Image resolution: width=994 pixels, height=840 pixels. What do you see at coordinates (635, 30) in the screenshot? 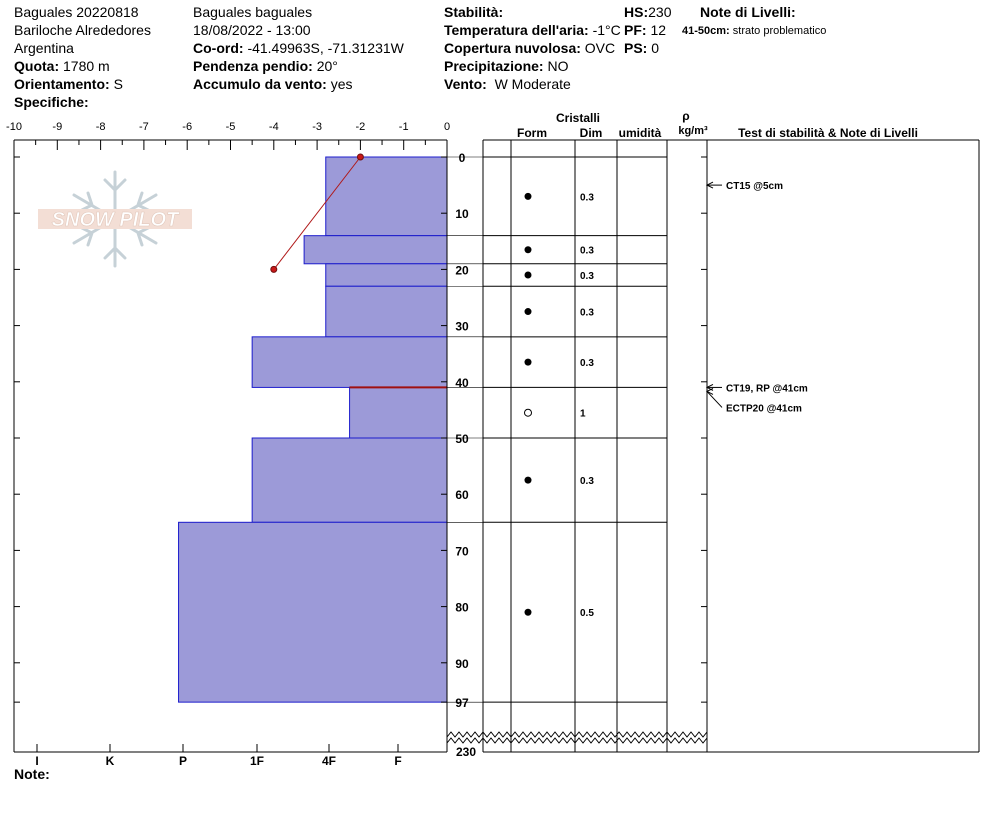
I see `pf-label: PF:` at bounding box center [635, 30].